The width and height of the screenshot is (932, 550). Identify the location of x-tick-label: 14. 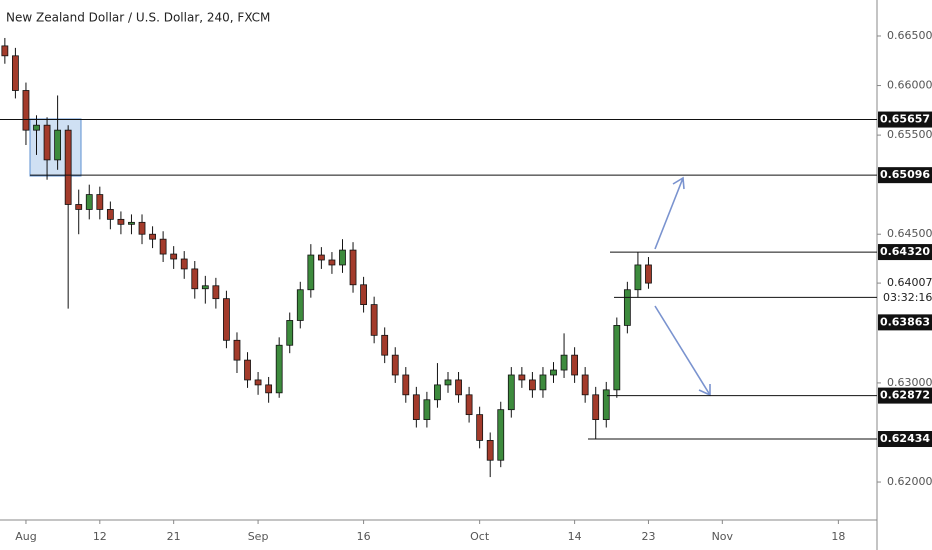
(575, 536).